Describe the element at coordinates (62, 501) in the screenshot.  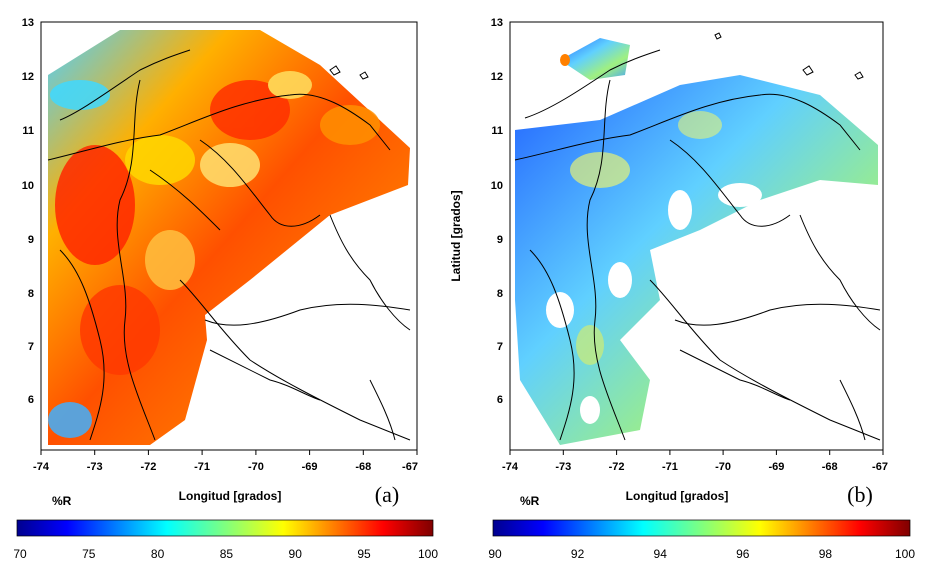
I see `panel-a-colorbar-unit: %R` at that location.